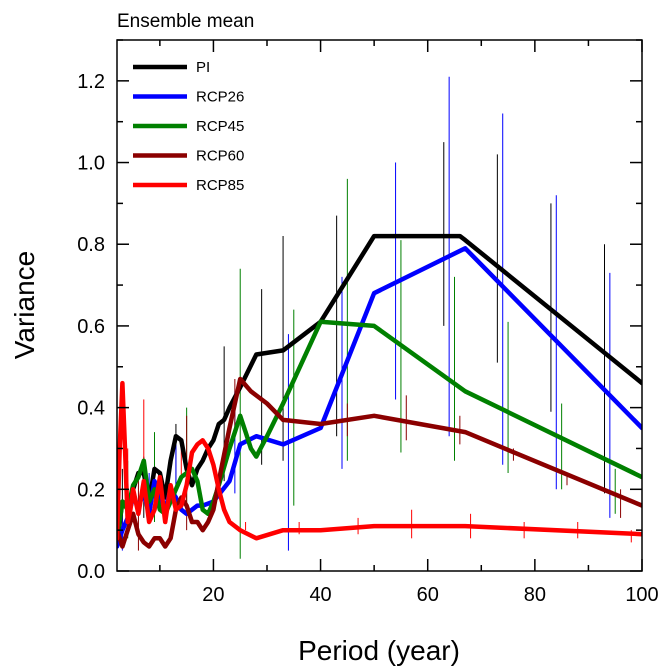 This screenshot has height=667, width=665. I want to click on x-tick-label: 40, so click(320, 595).